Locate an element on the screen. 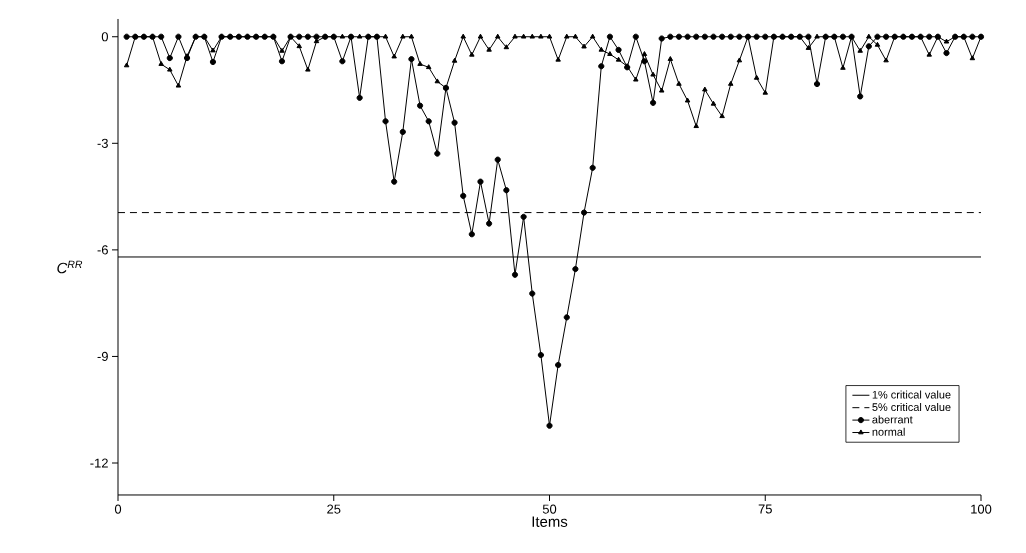 This screenshot has width=1026, height=553. y-tick-label: 0 is located at coordinates (104, 37).